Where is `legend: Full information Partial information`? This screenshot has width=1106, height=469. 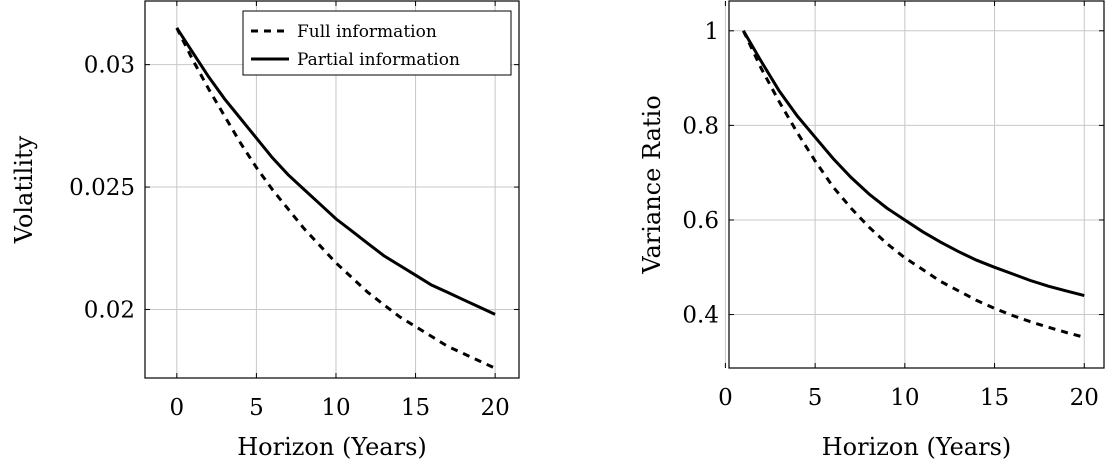
legend: Full information Partial information is located at coordinates (377, 43).